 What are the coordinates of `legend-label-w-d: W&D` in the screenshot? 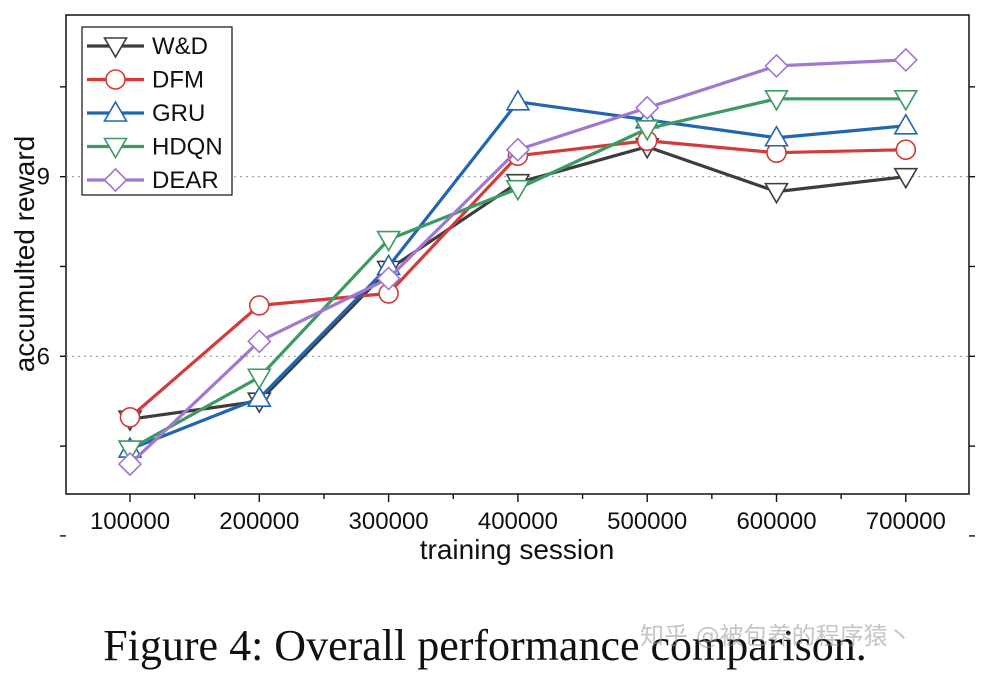 It's located at (180, 46).